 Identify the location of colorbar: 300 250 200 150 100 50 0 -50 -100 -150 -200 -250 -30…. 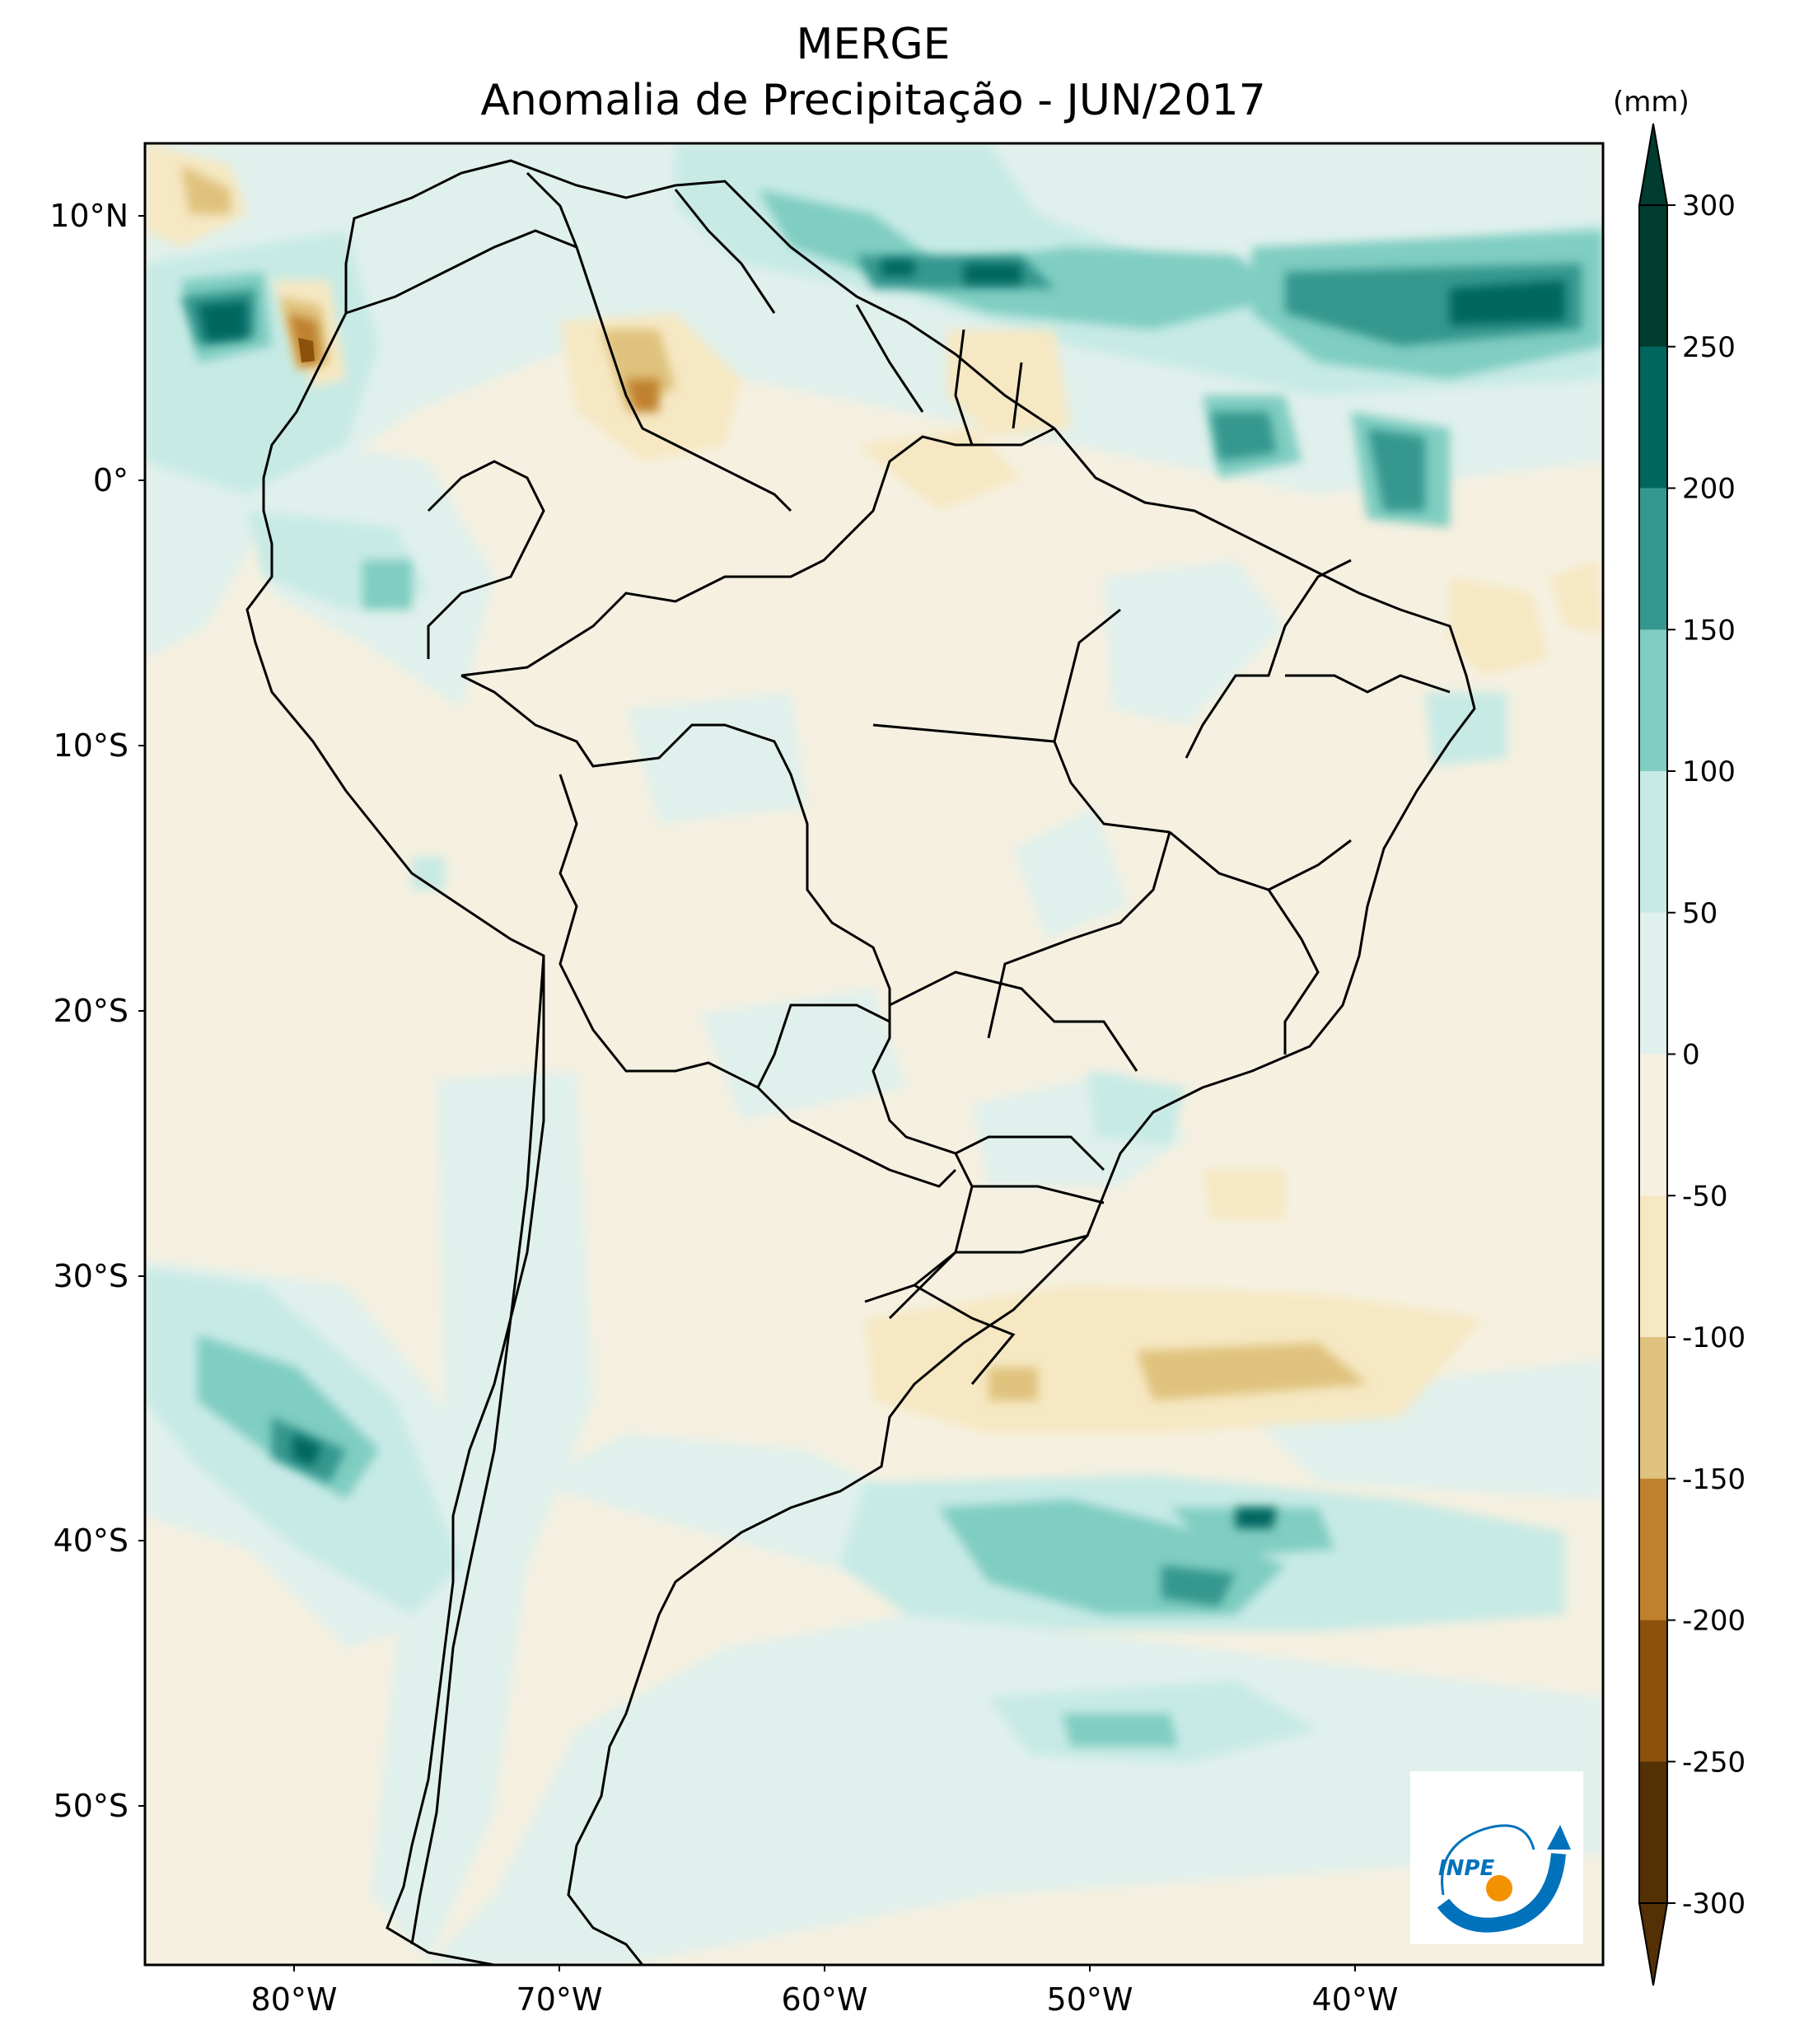
(1692, 1054).